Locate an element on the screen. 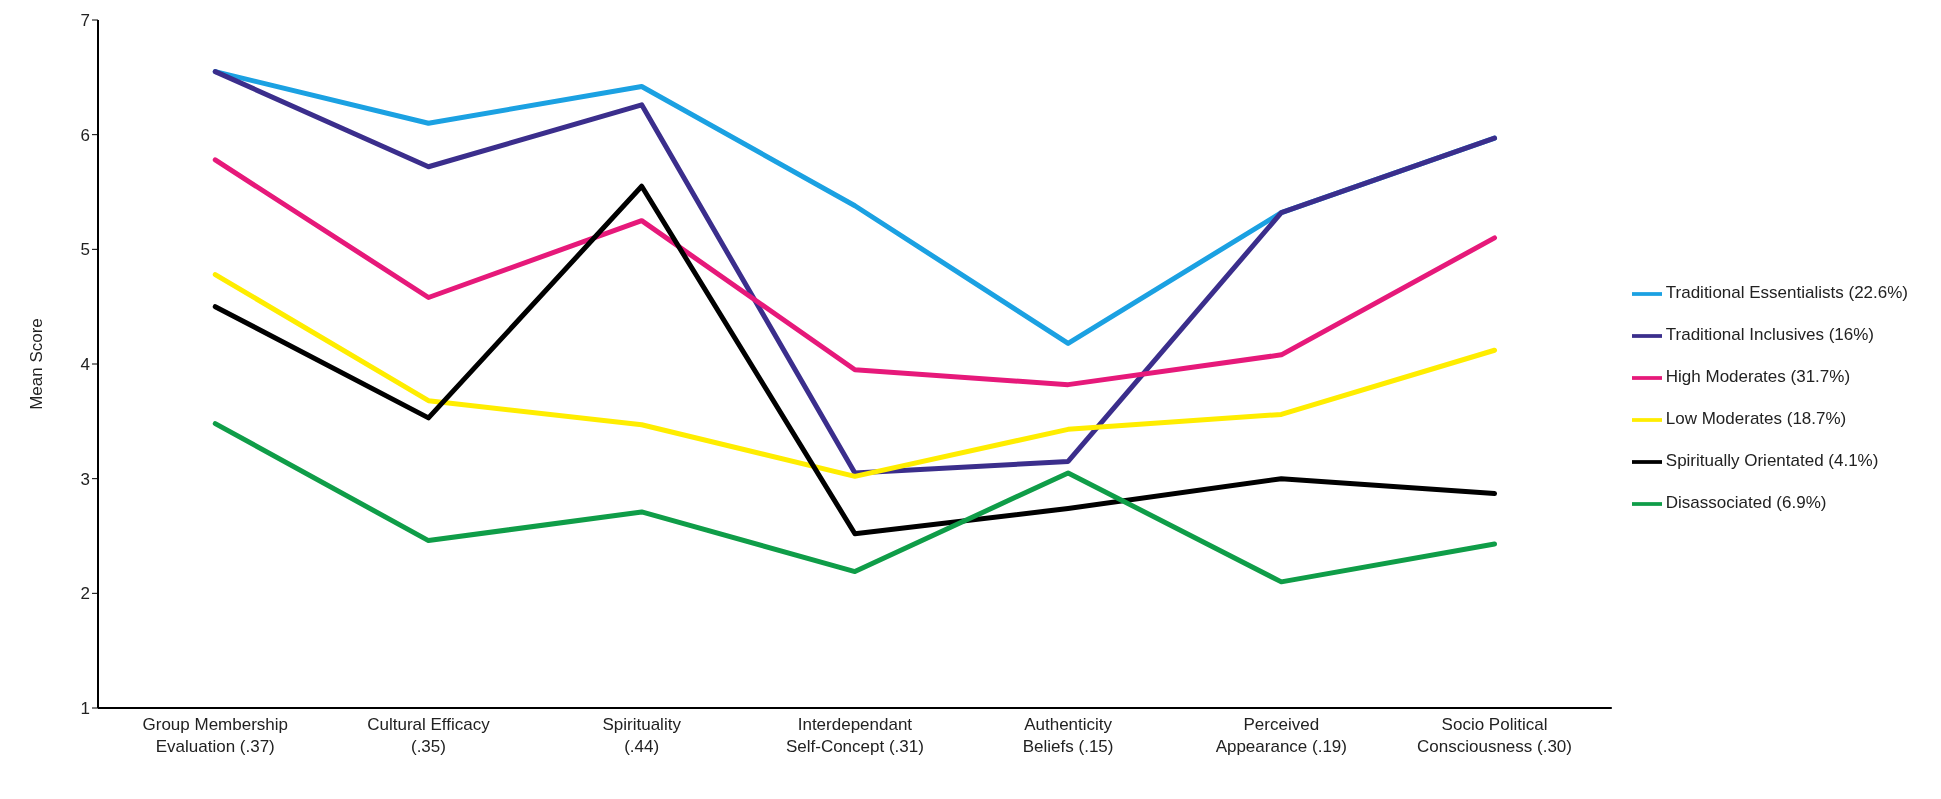  x-tick-label: Perceived Appearance (.19) is located at coordinates (1281, 735).